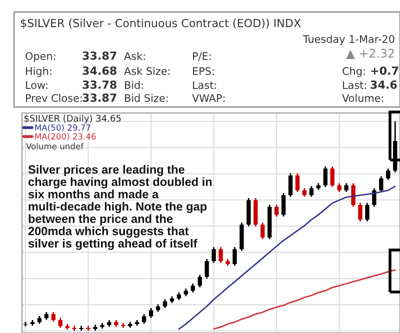 The image size is (400, 333). I want to click on annotation: Silver prices are leading the charge having almost doubled in six months and made a multi-decade high. Note the gap between the price and the 200mda which suggests that silver is getting ahead of itself, so click(120, 207).